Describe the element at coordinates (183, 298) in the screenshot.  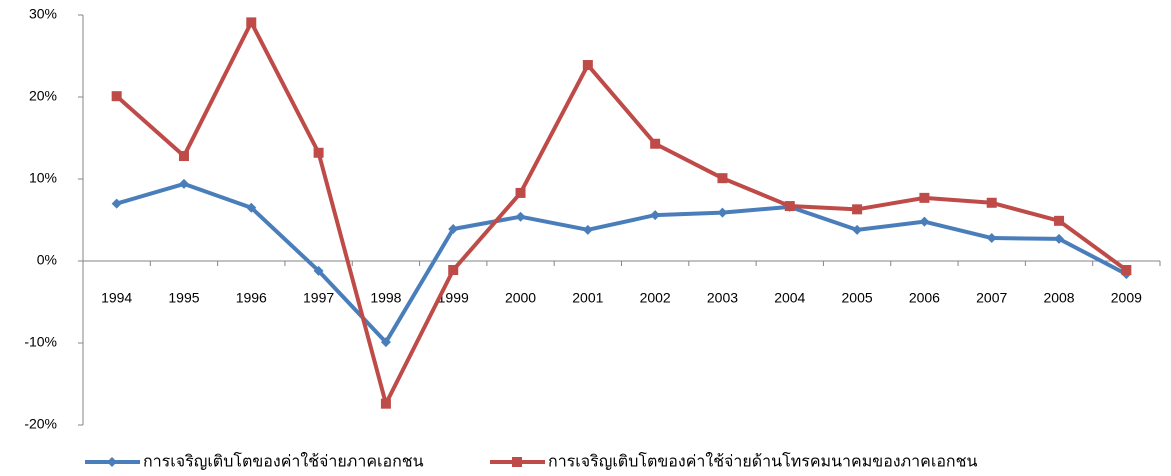
I see `x-tick-label: 1995` at that location.